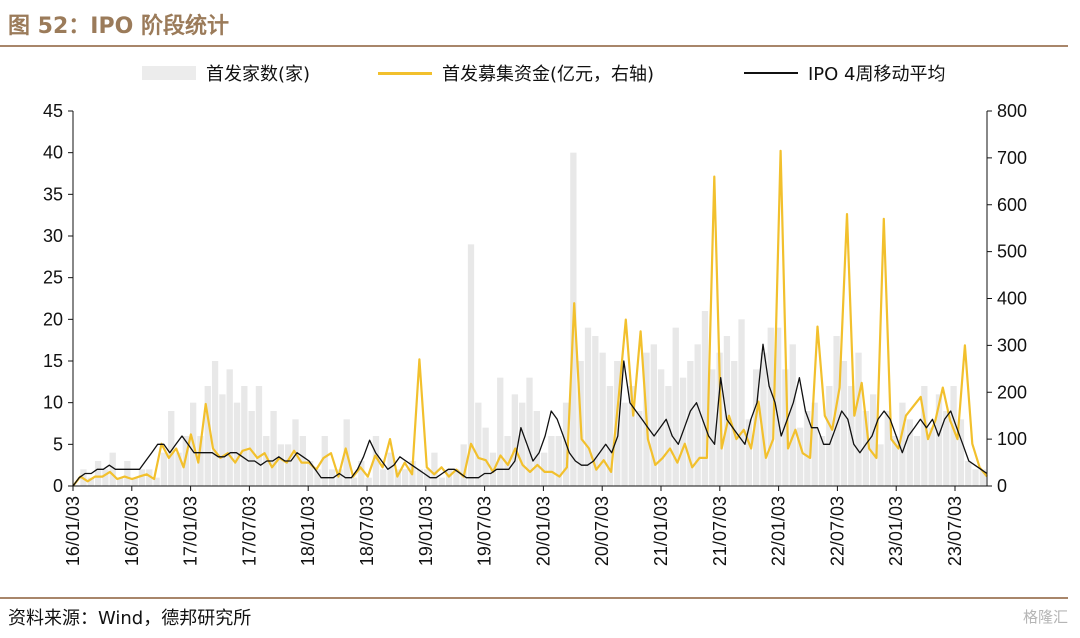 The height and width of the screenshot is (638, 1080). What do you see at coordinates (602, 531) in the screenshot?
I see `x-tick-label: 20/07/03` at bounding box center [602, 531].